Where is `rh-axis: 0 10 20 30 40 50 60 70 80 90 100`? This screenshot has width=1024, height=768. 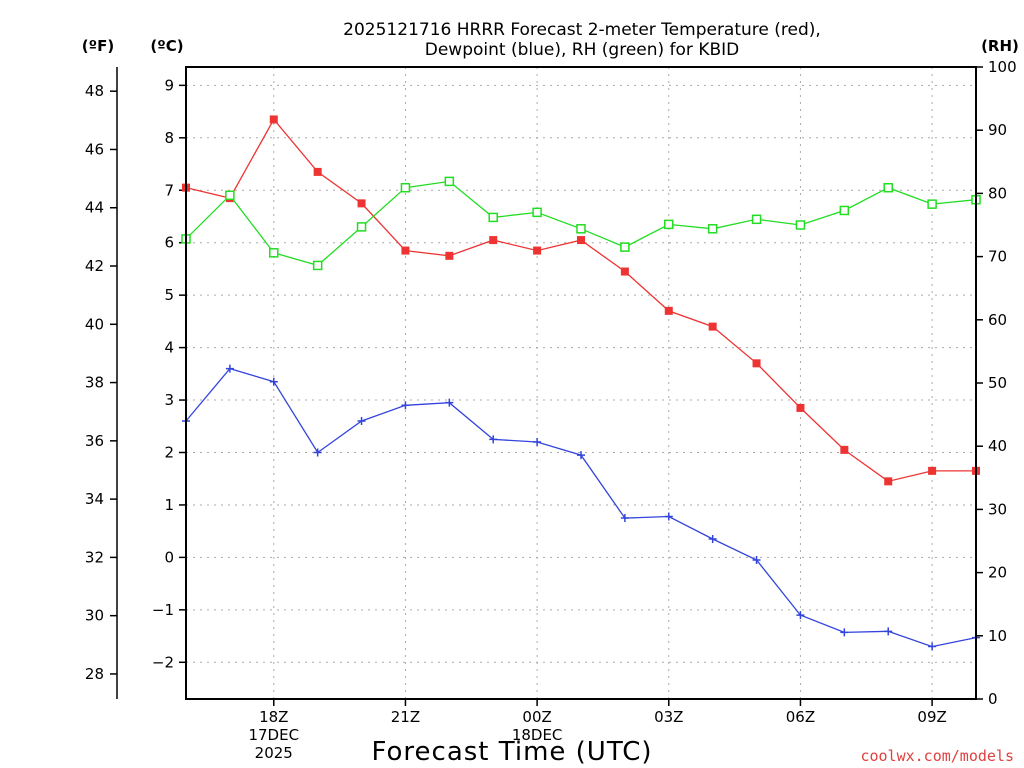
rh-axis: 0 10 20 30 40 50 60 70 80 90 100 is located at coordinates (996, 383).